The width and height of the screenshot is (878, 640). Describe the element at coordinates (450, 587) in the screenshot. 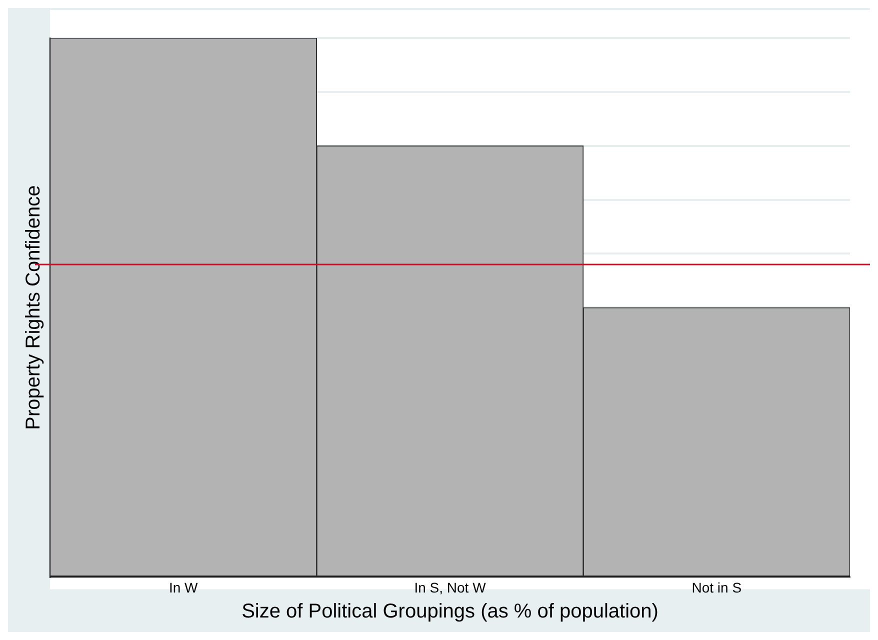

I see `x-tick-label: In S, Not W` at that location.